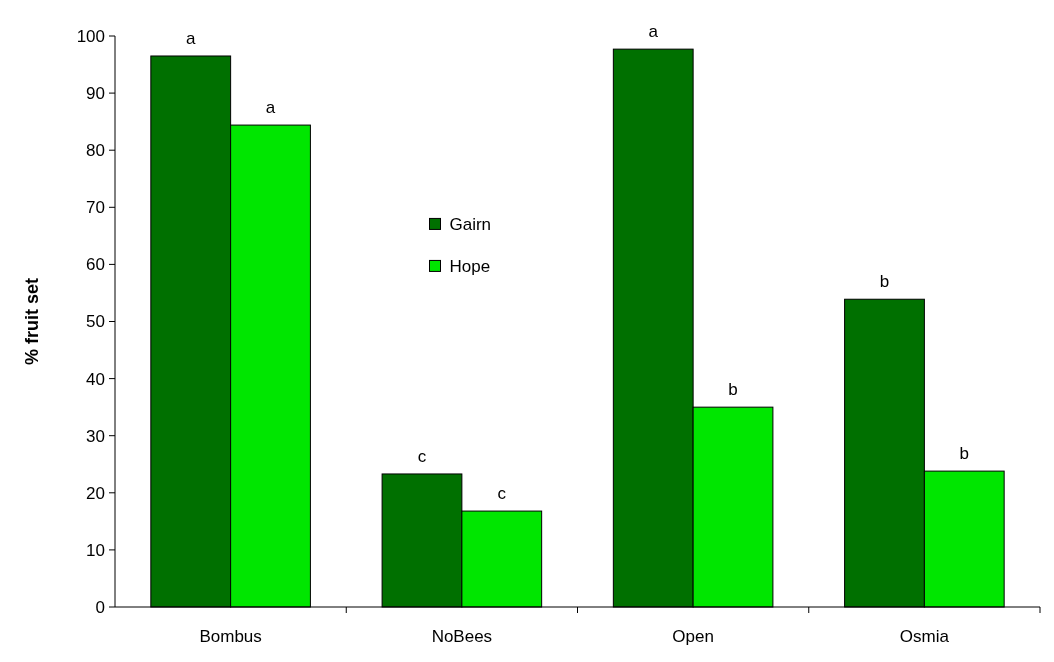 This screenshot has height=662, width=1054. I want to click on y-tick-label: 80, so click(95, 151).